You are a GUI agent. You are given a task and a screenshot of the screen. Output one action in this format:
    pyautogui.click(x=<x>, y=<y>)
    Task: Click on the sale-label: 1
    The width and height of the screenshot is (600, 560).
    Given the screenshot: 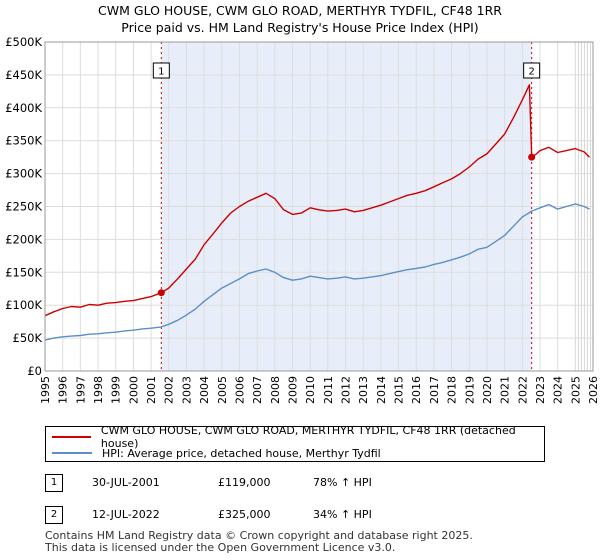 What is the action you would take?
    pyautogui.click(x=161, y=72)
    